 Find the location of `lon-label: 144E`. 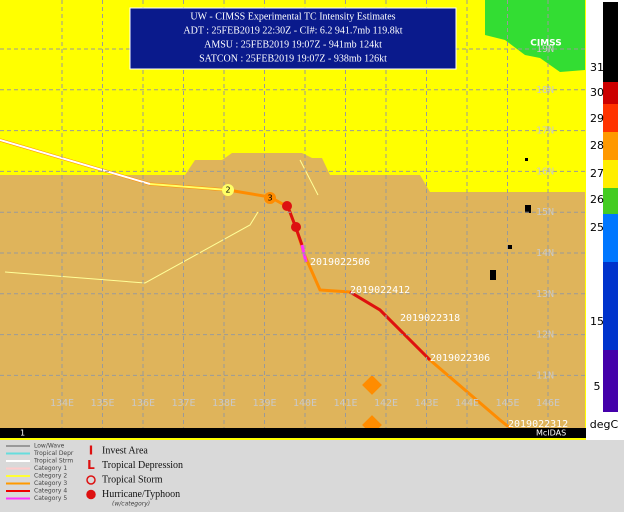

lon-label: 144E is located at coordinates (467, 403).